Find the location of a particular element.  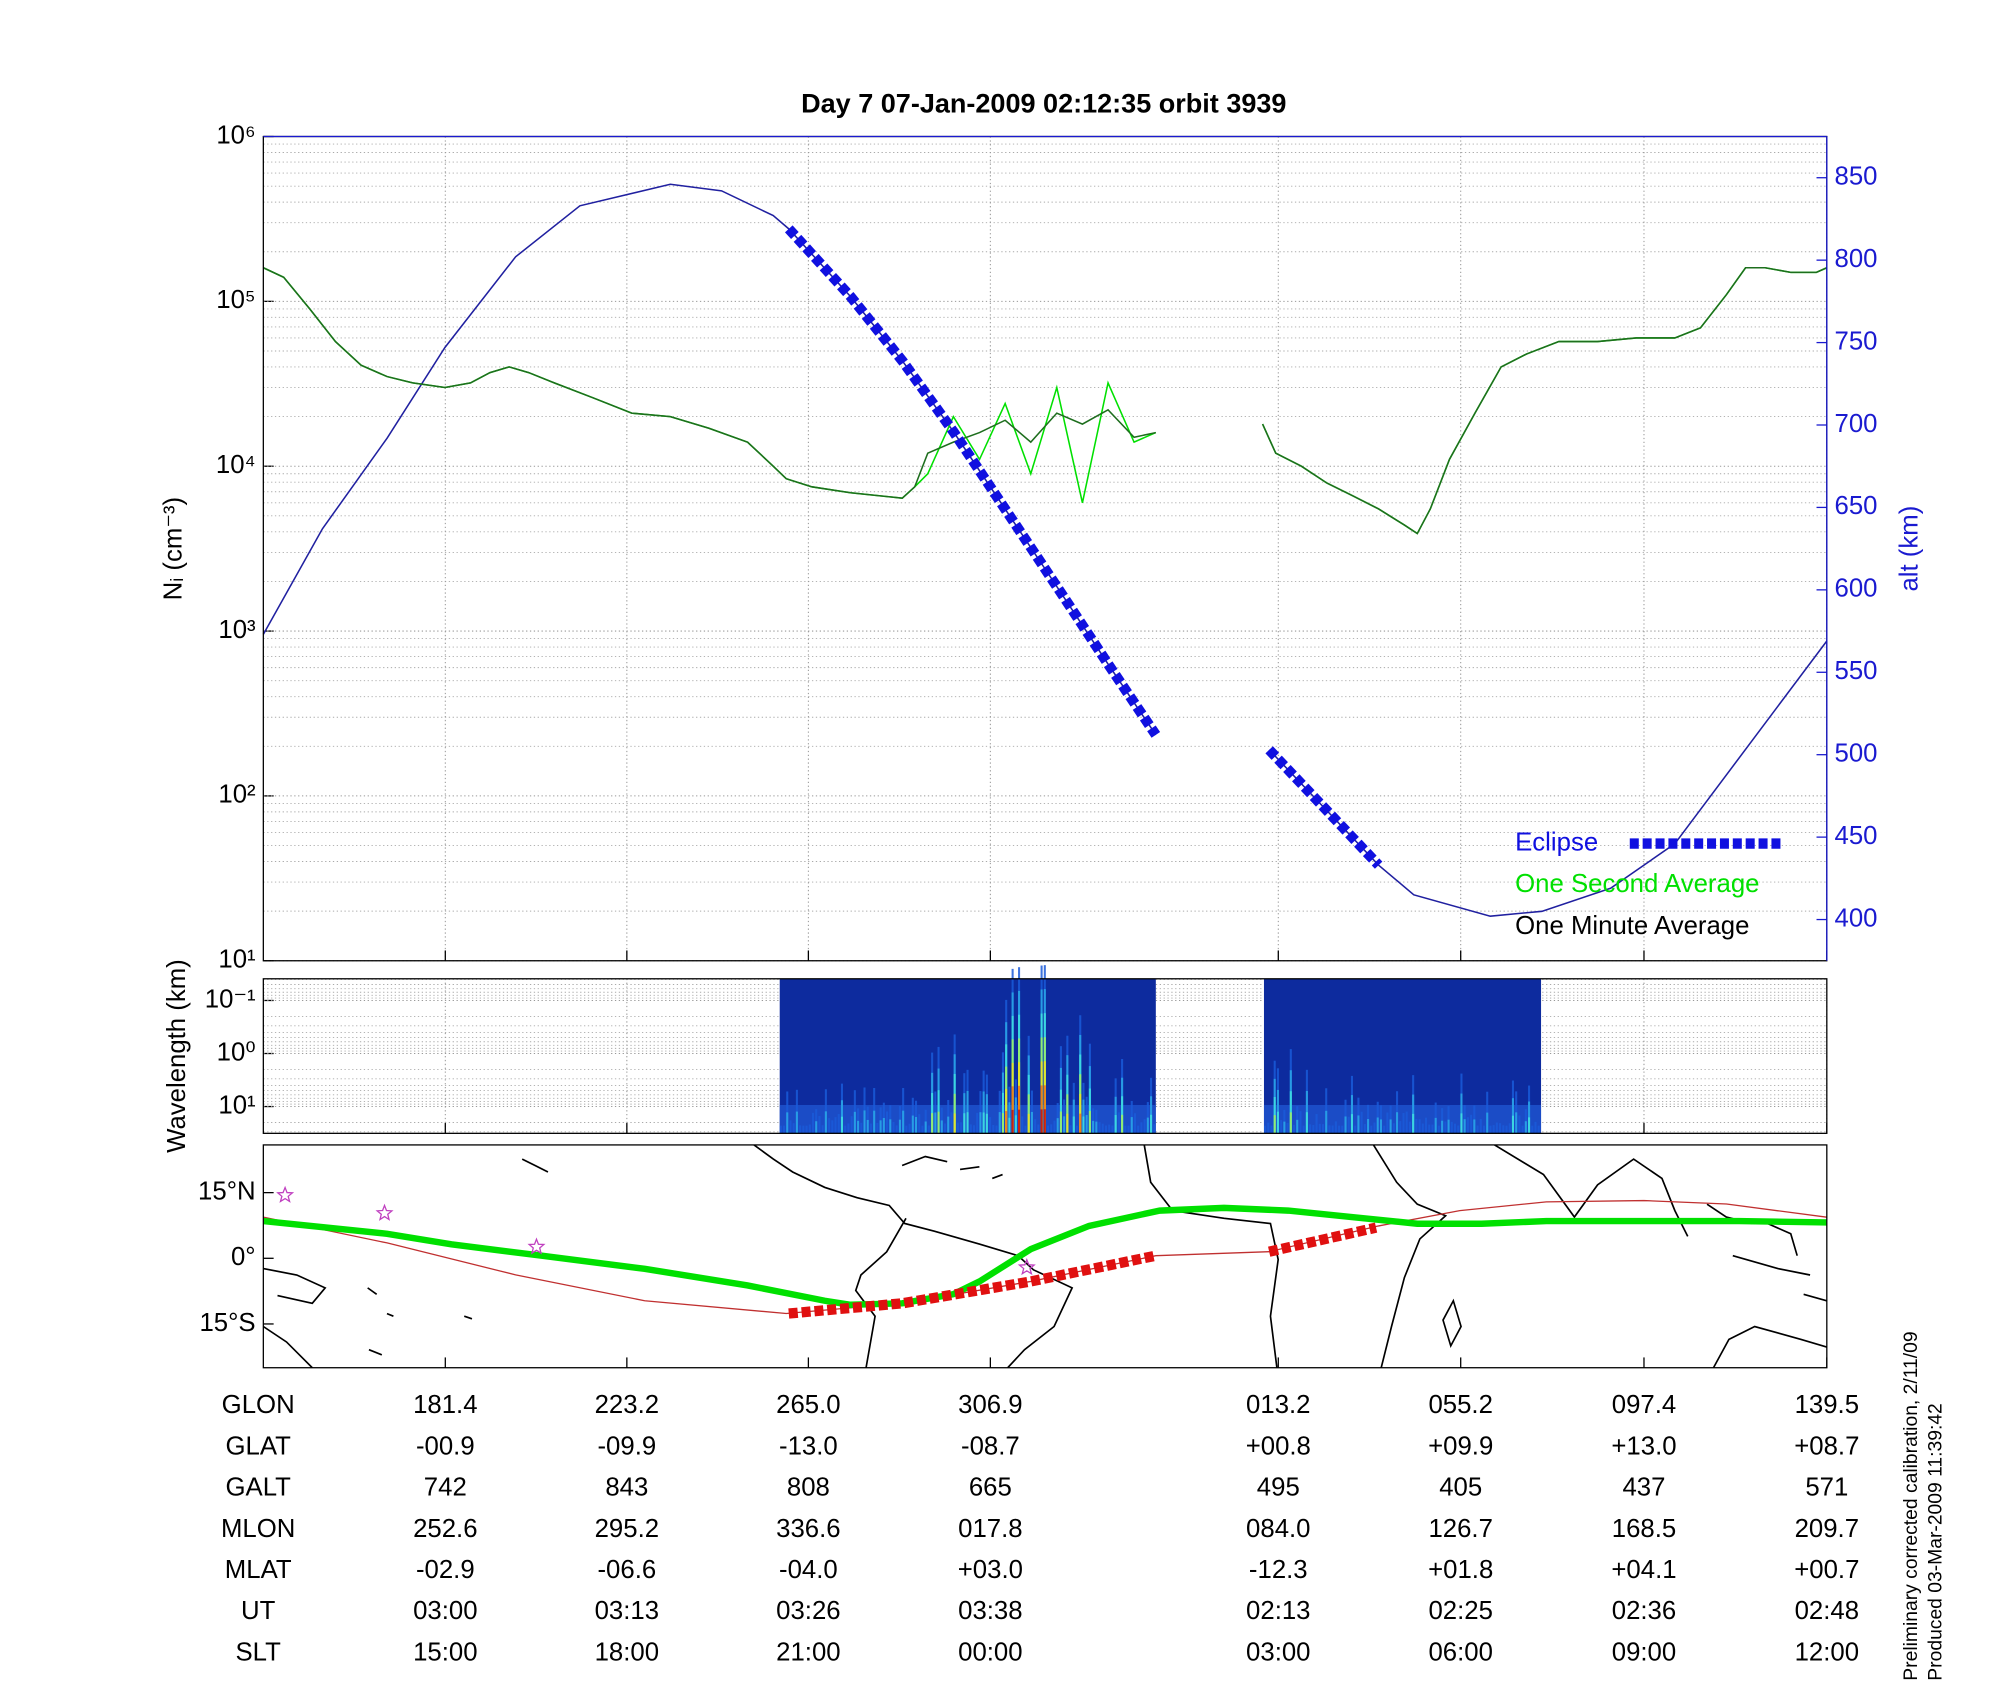

y2-tick-label: 550 is located at coordinates (1856, 671).